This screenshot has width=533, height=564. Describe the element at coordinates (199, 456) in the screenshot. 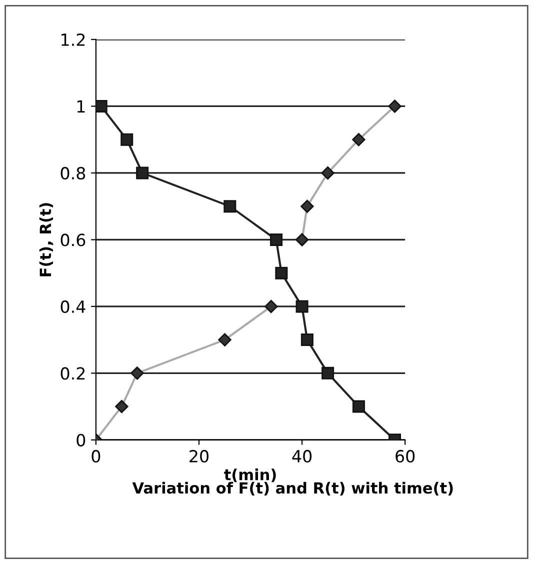

I see `x-tick-label: 20` at that location.